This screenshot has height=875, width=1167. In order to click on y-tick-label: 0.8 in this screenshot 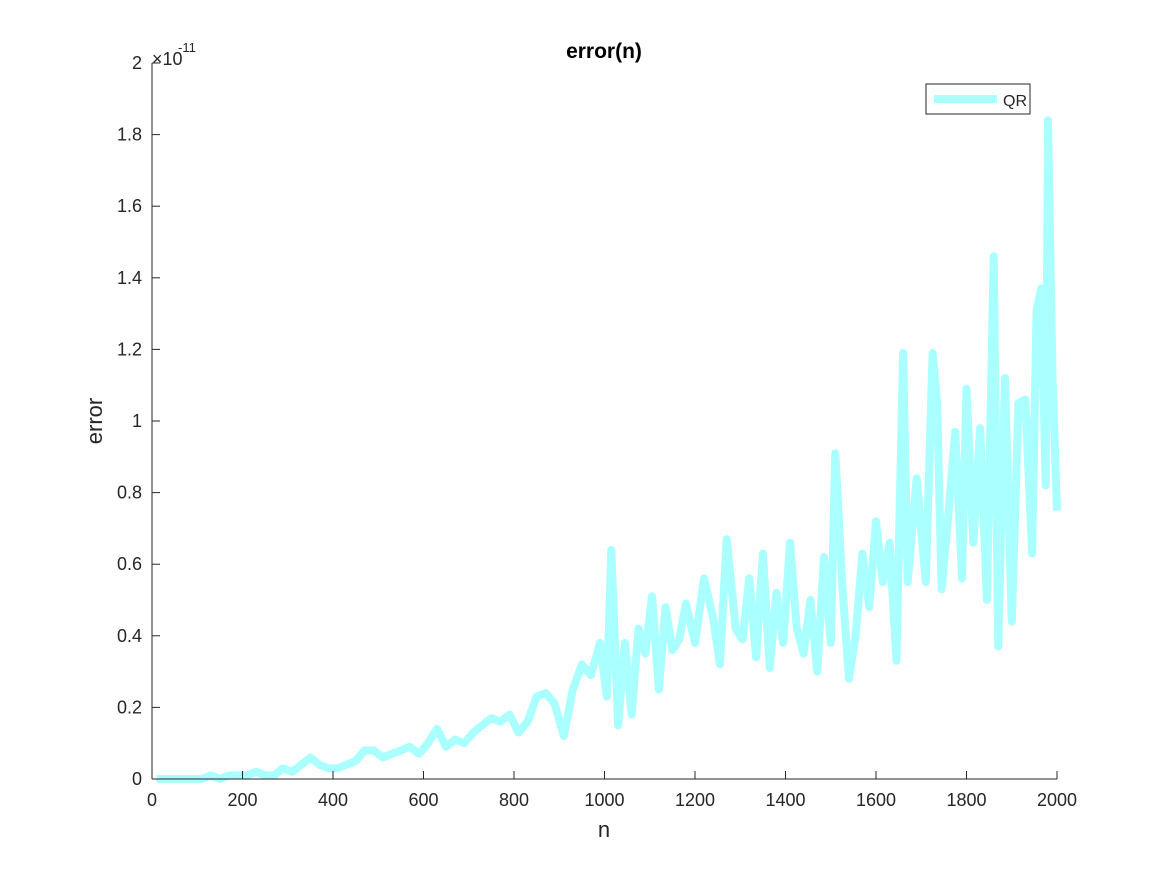, I will do `click(129, 493)`.